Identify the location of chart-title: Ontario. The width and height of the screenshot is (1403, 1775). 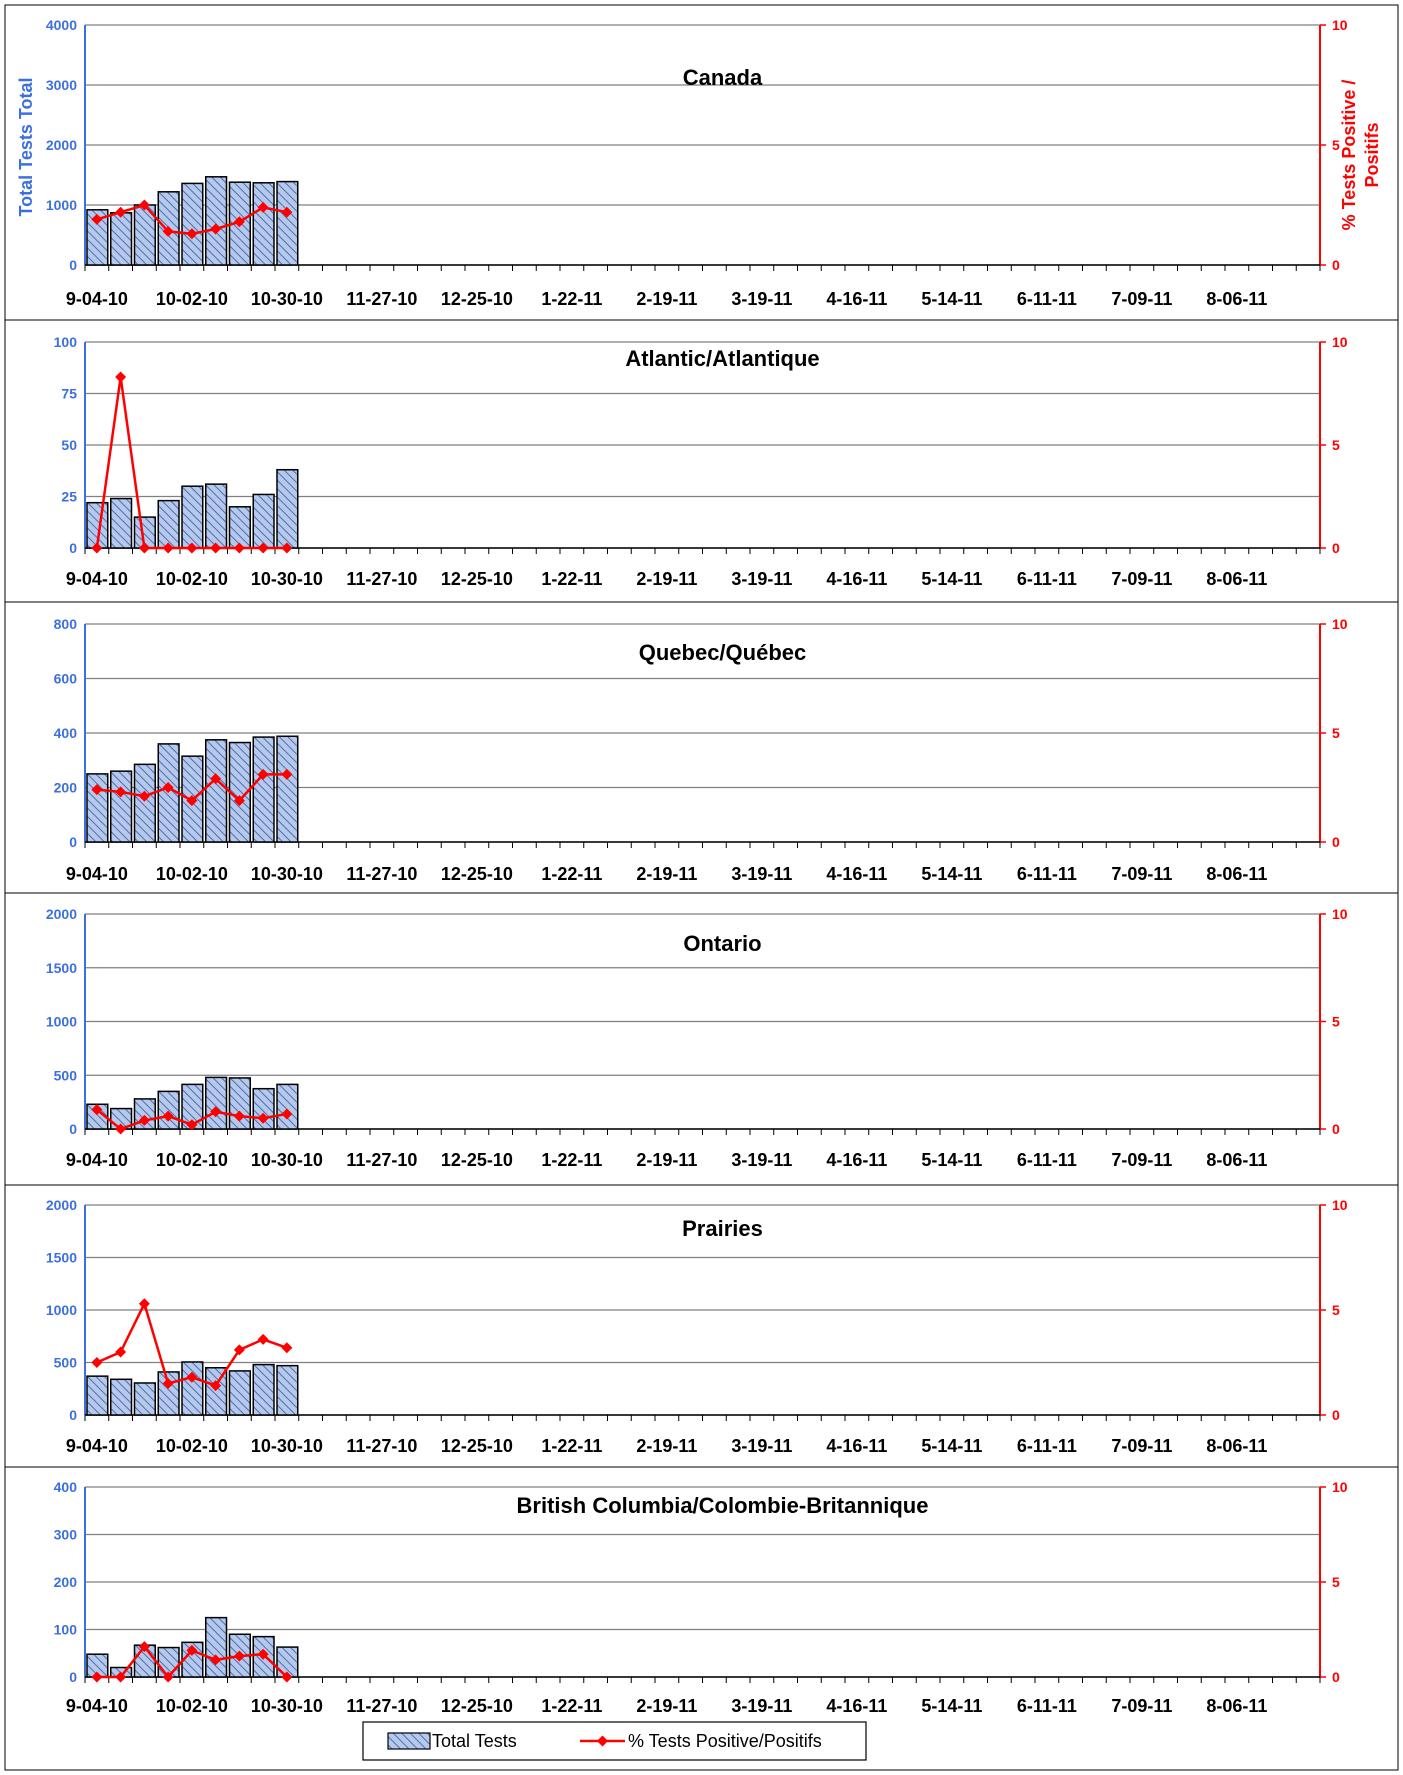
(722, 943).